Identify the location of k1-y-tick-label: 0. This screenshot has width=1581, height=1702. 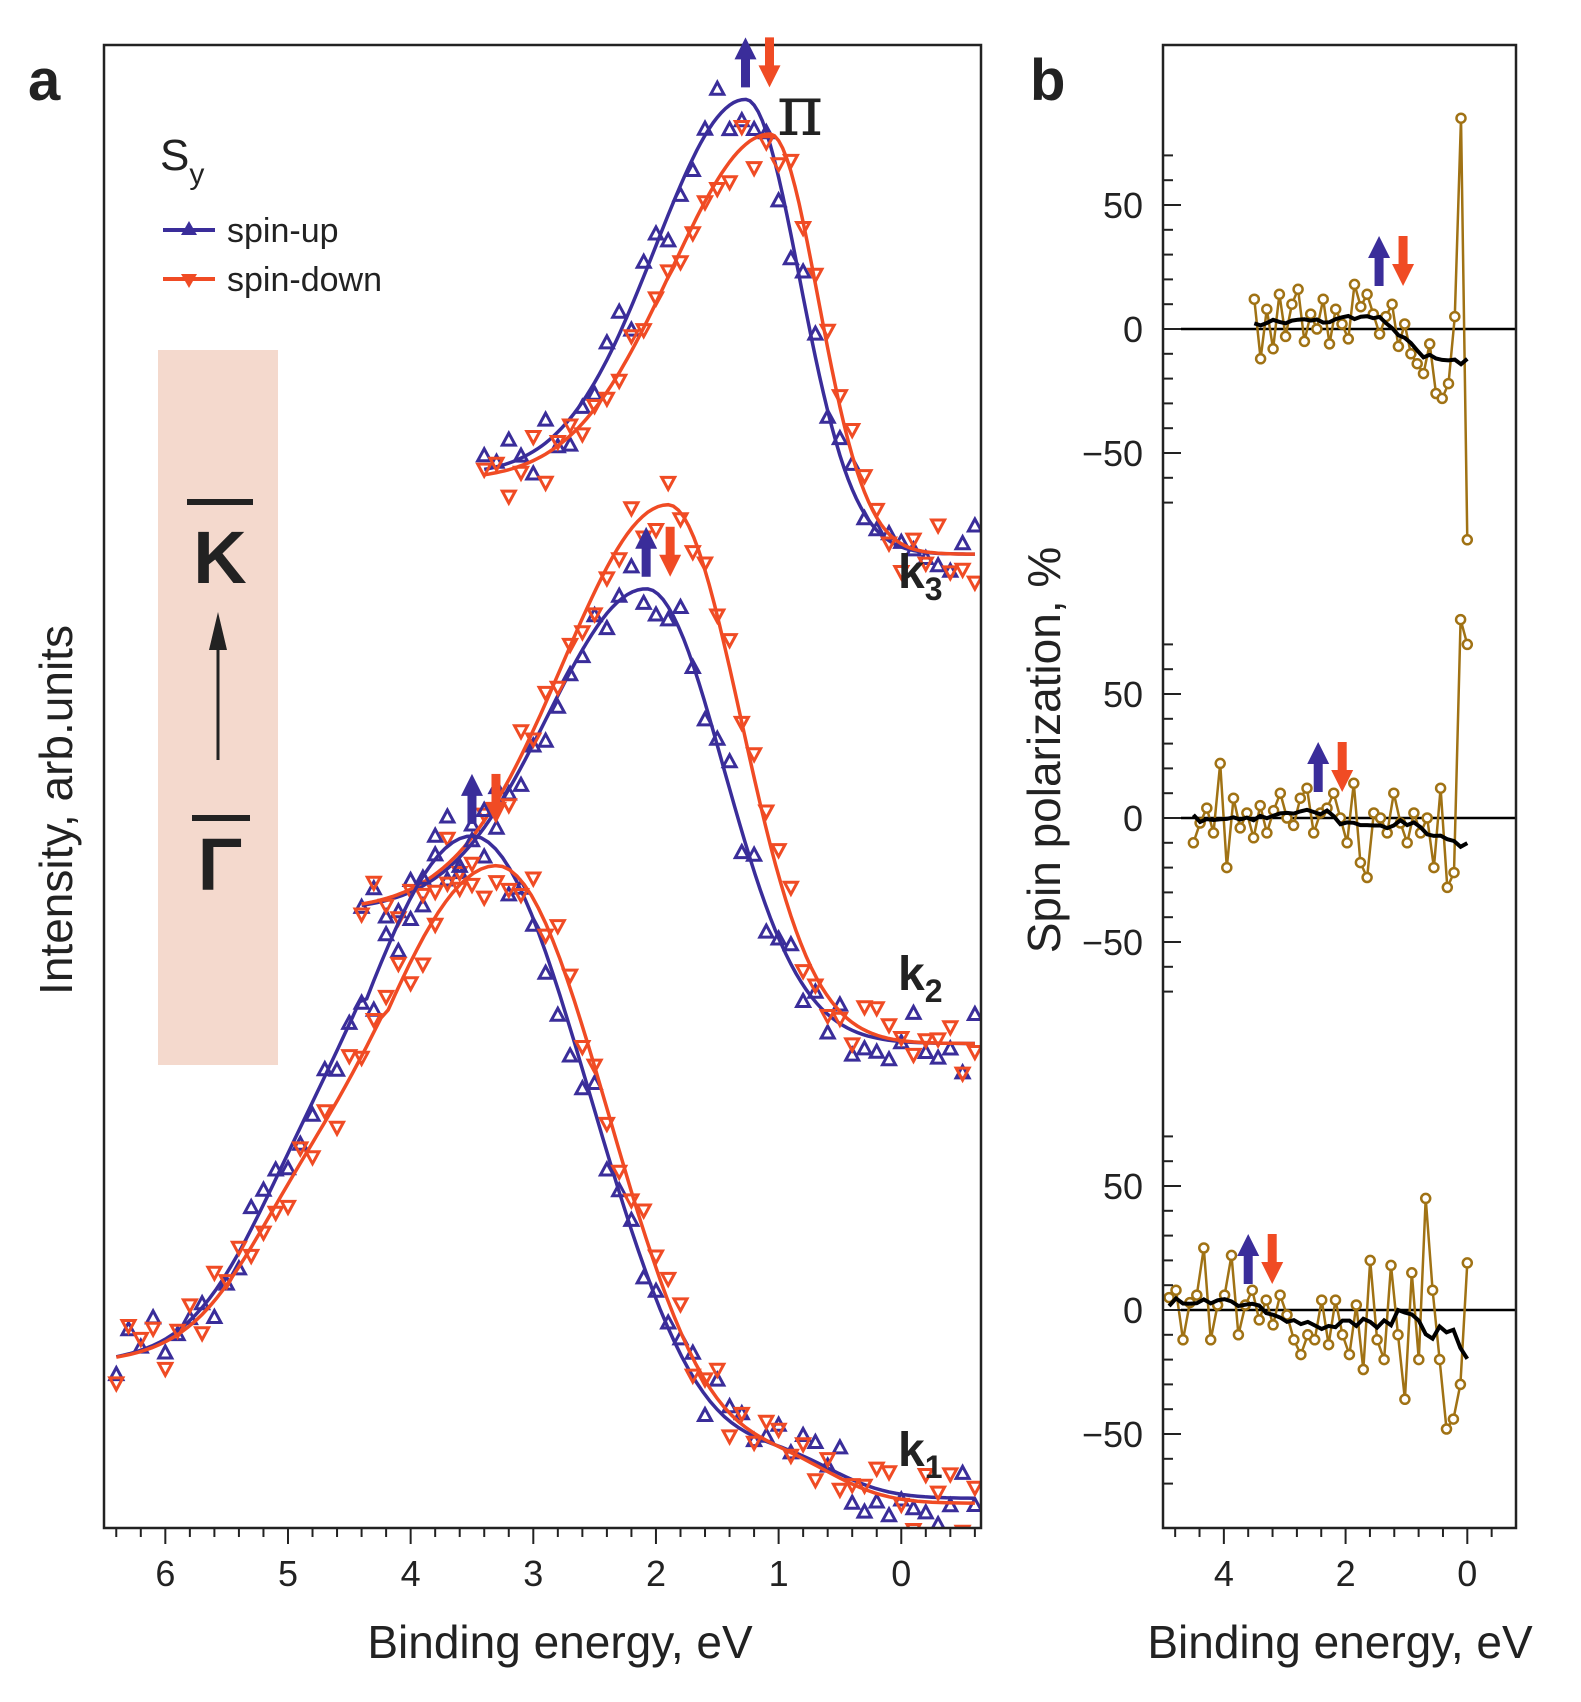
(1133, 1310).